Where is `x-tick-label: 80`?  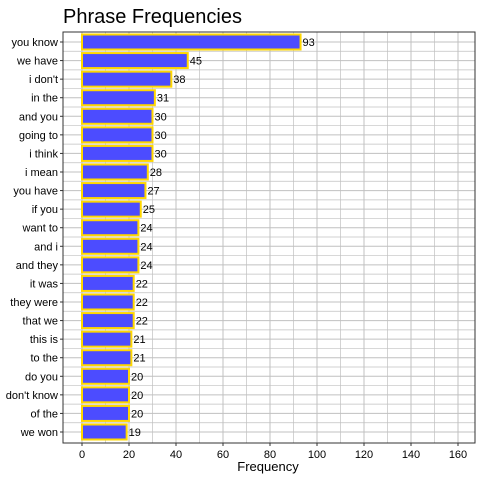
x-tick-label: 80 is located at coordinates (270, 455).